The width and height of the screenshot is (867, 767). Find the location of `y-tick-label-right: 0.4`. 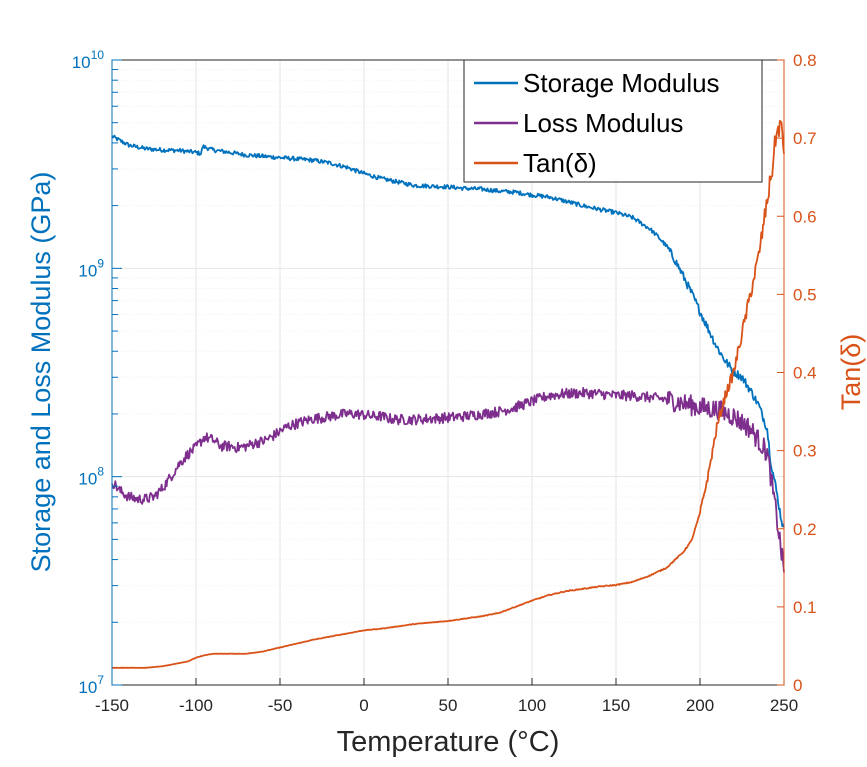

y-tick-label-right: 0.4 is located at coordinates (805, 373).